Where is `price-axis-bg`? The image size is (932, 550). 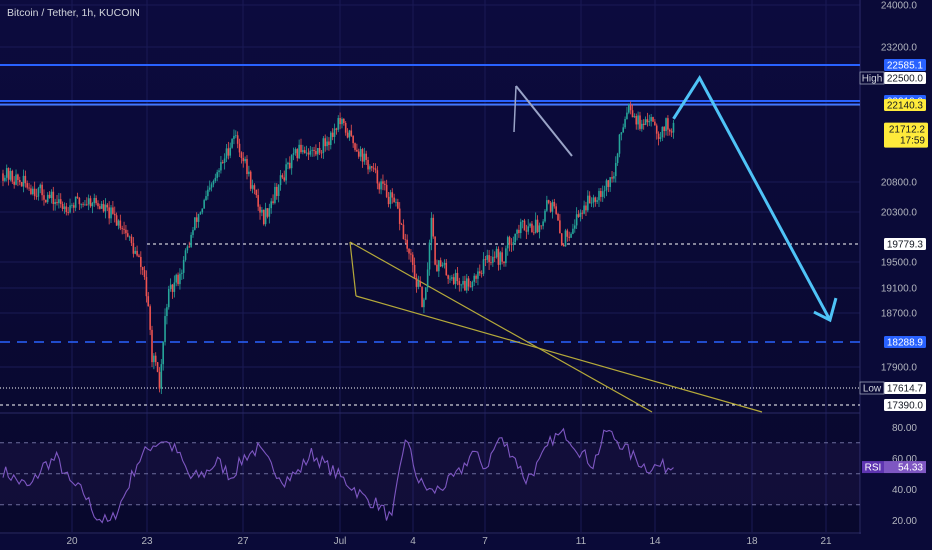 price-axis-bg is located at coordinates (896, 275).